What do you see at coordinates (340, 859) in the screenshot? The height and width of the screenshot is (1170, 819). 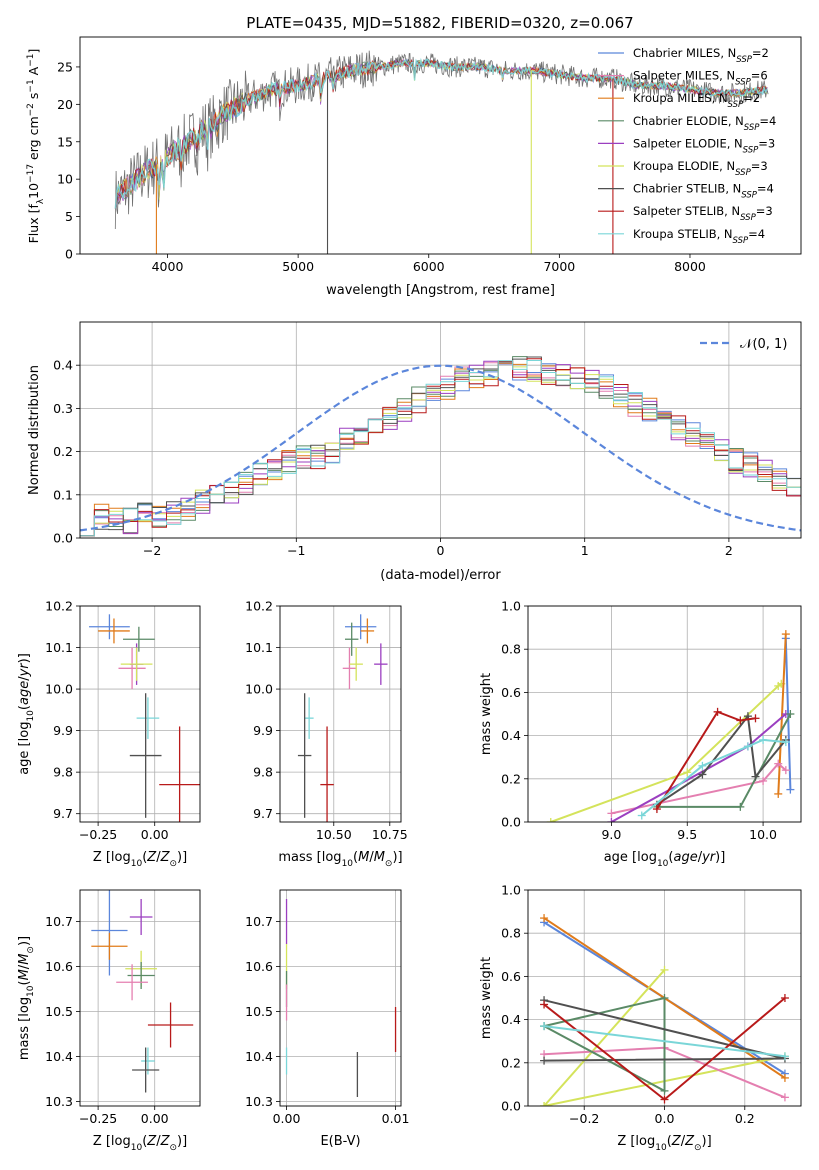 I see `x-axis-label: mass [log10(M/M⊙)]` at bounding box center [340, 859].